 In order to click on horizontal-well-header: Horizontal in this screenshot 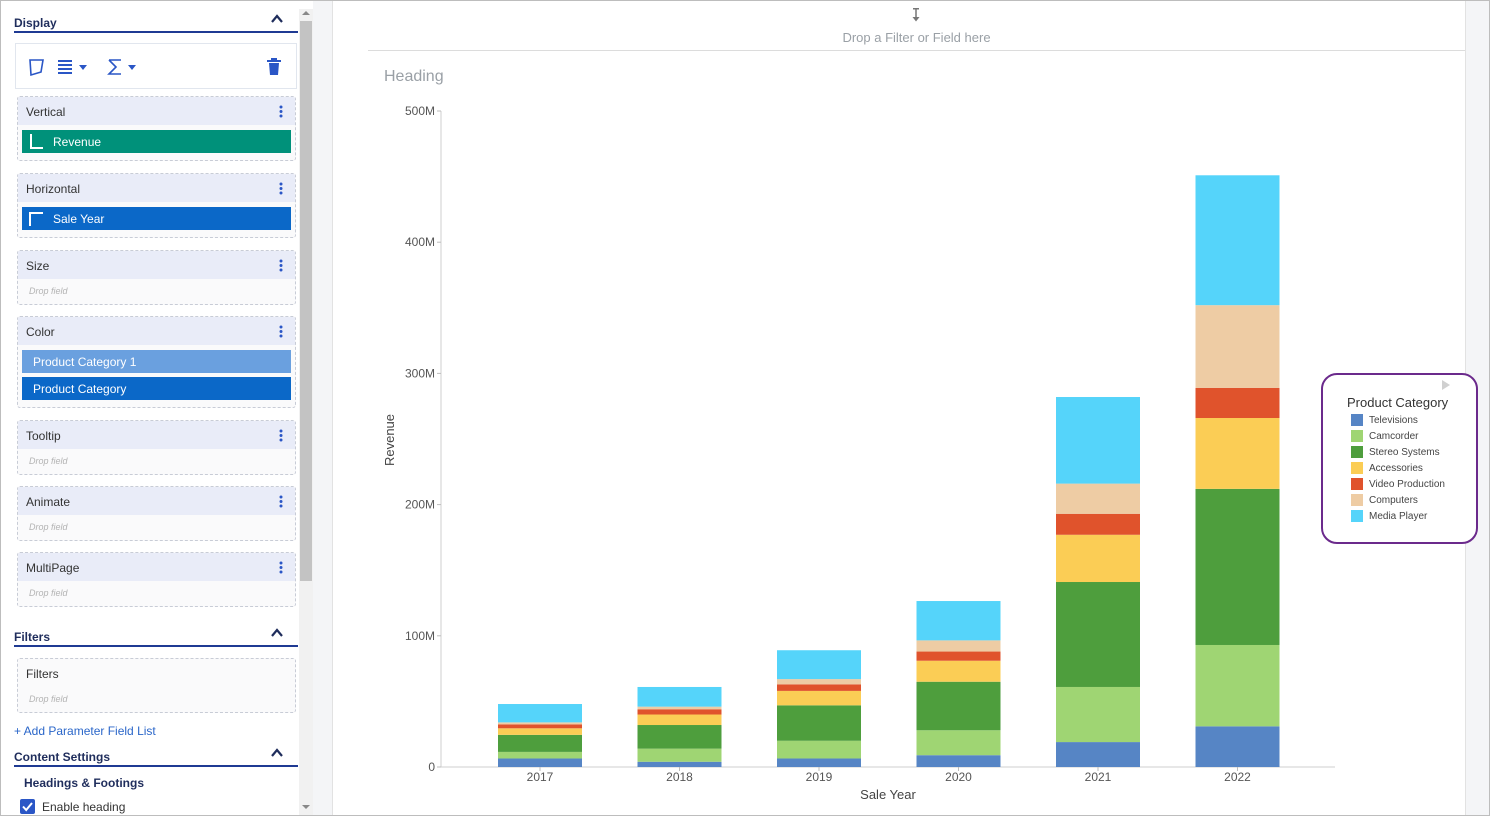, I will do `click(156, 188)`.